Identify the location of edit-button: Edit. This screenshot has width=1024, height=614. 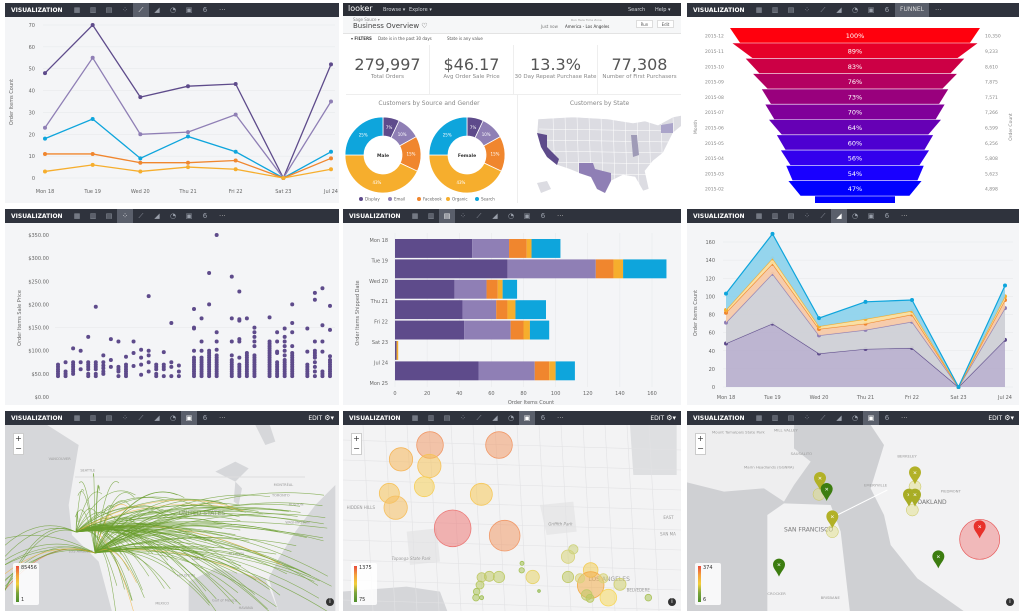
(665, 24).